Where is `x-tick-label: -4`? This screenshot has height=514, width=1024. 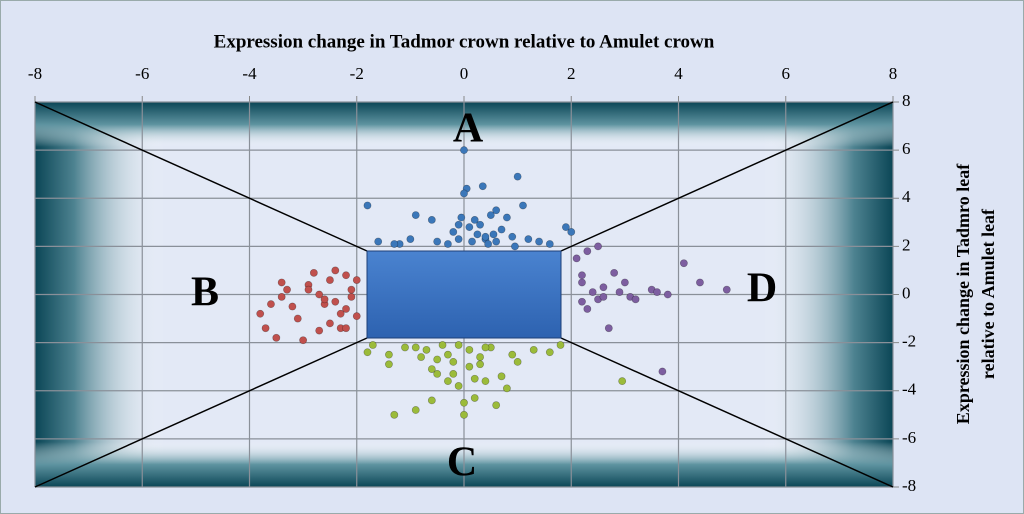 x-tick-label: -4 is located at coordinates (249, 73).